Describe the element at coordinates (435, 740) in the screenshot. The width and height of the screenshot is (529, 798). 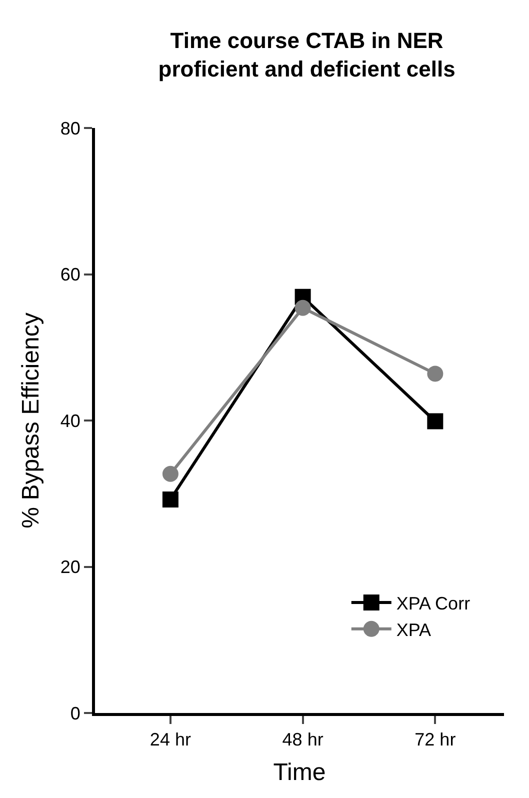
I see `x-tick-label: 72 hr` at that location.